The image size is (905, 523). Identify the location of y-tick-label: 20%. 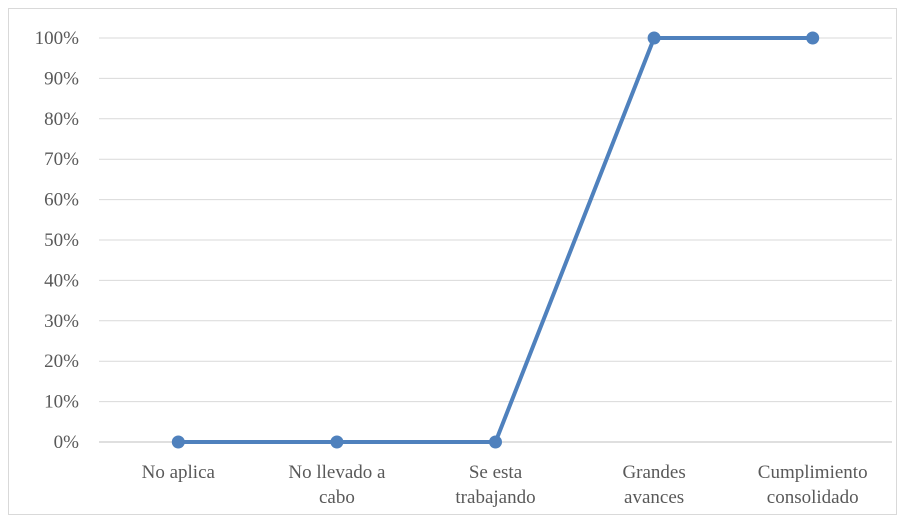
(61, 361).